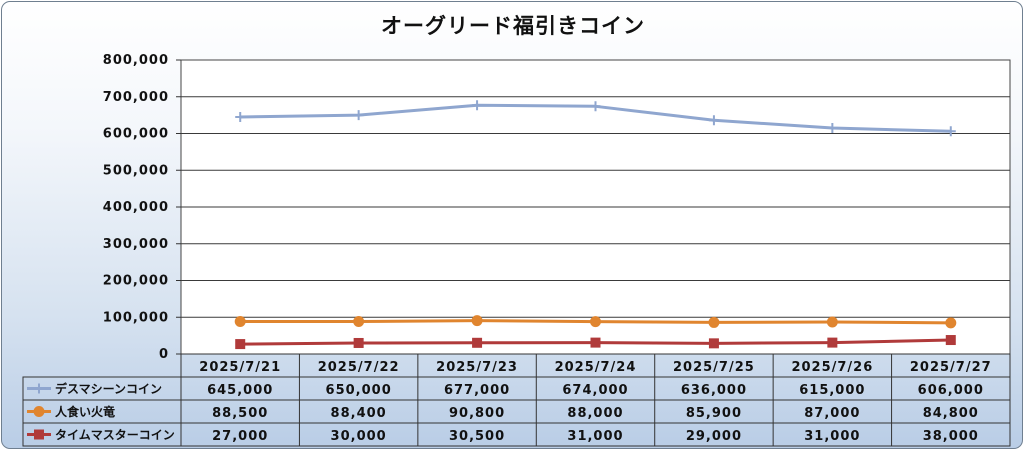 This screenshot has width=1024, height=450. I want to click on table-value: 677,000, so click(477, 390).